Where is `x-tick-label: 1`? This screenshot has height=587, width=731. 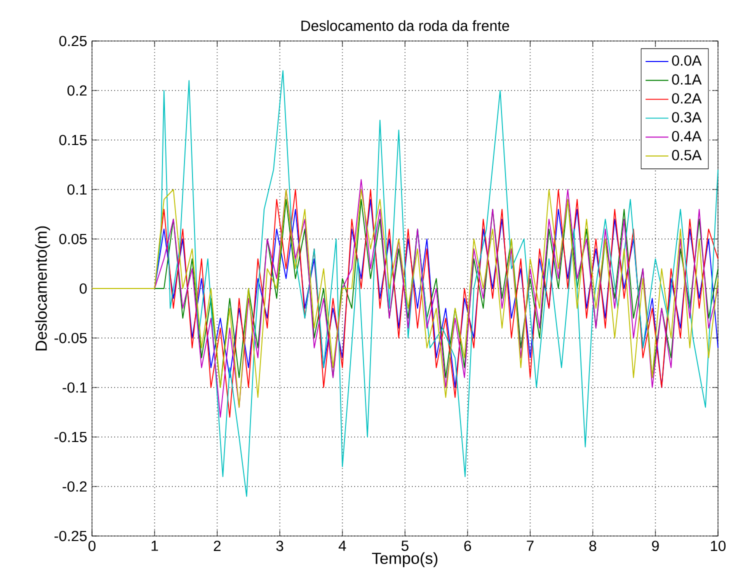
x-tick-label: 1 is located at coordinates (155, 545).